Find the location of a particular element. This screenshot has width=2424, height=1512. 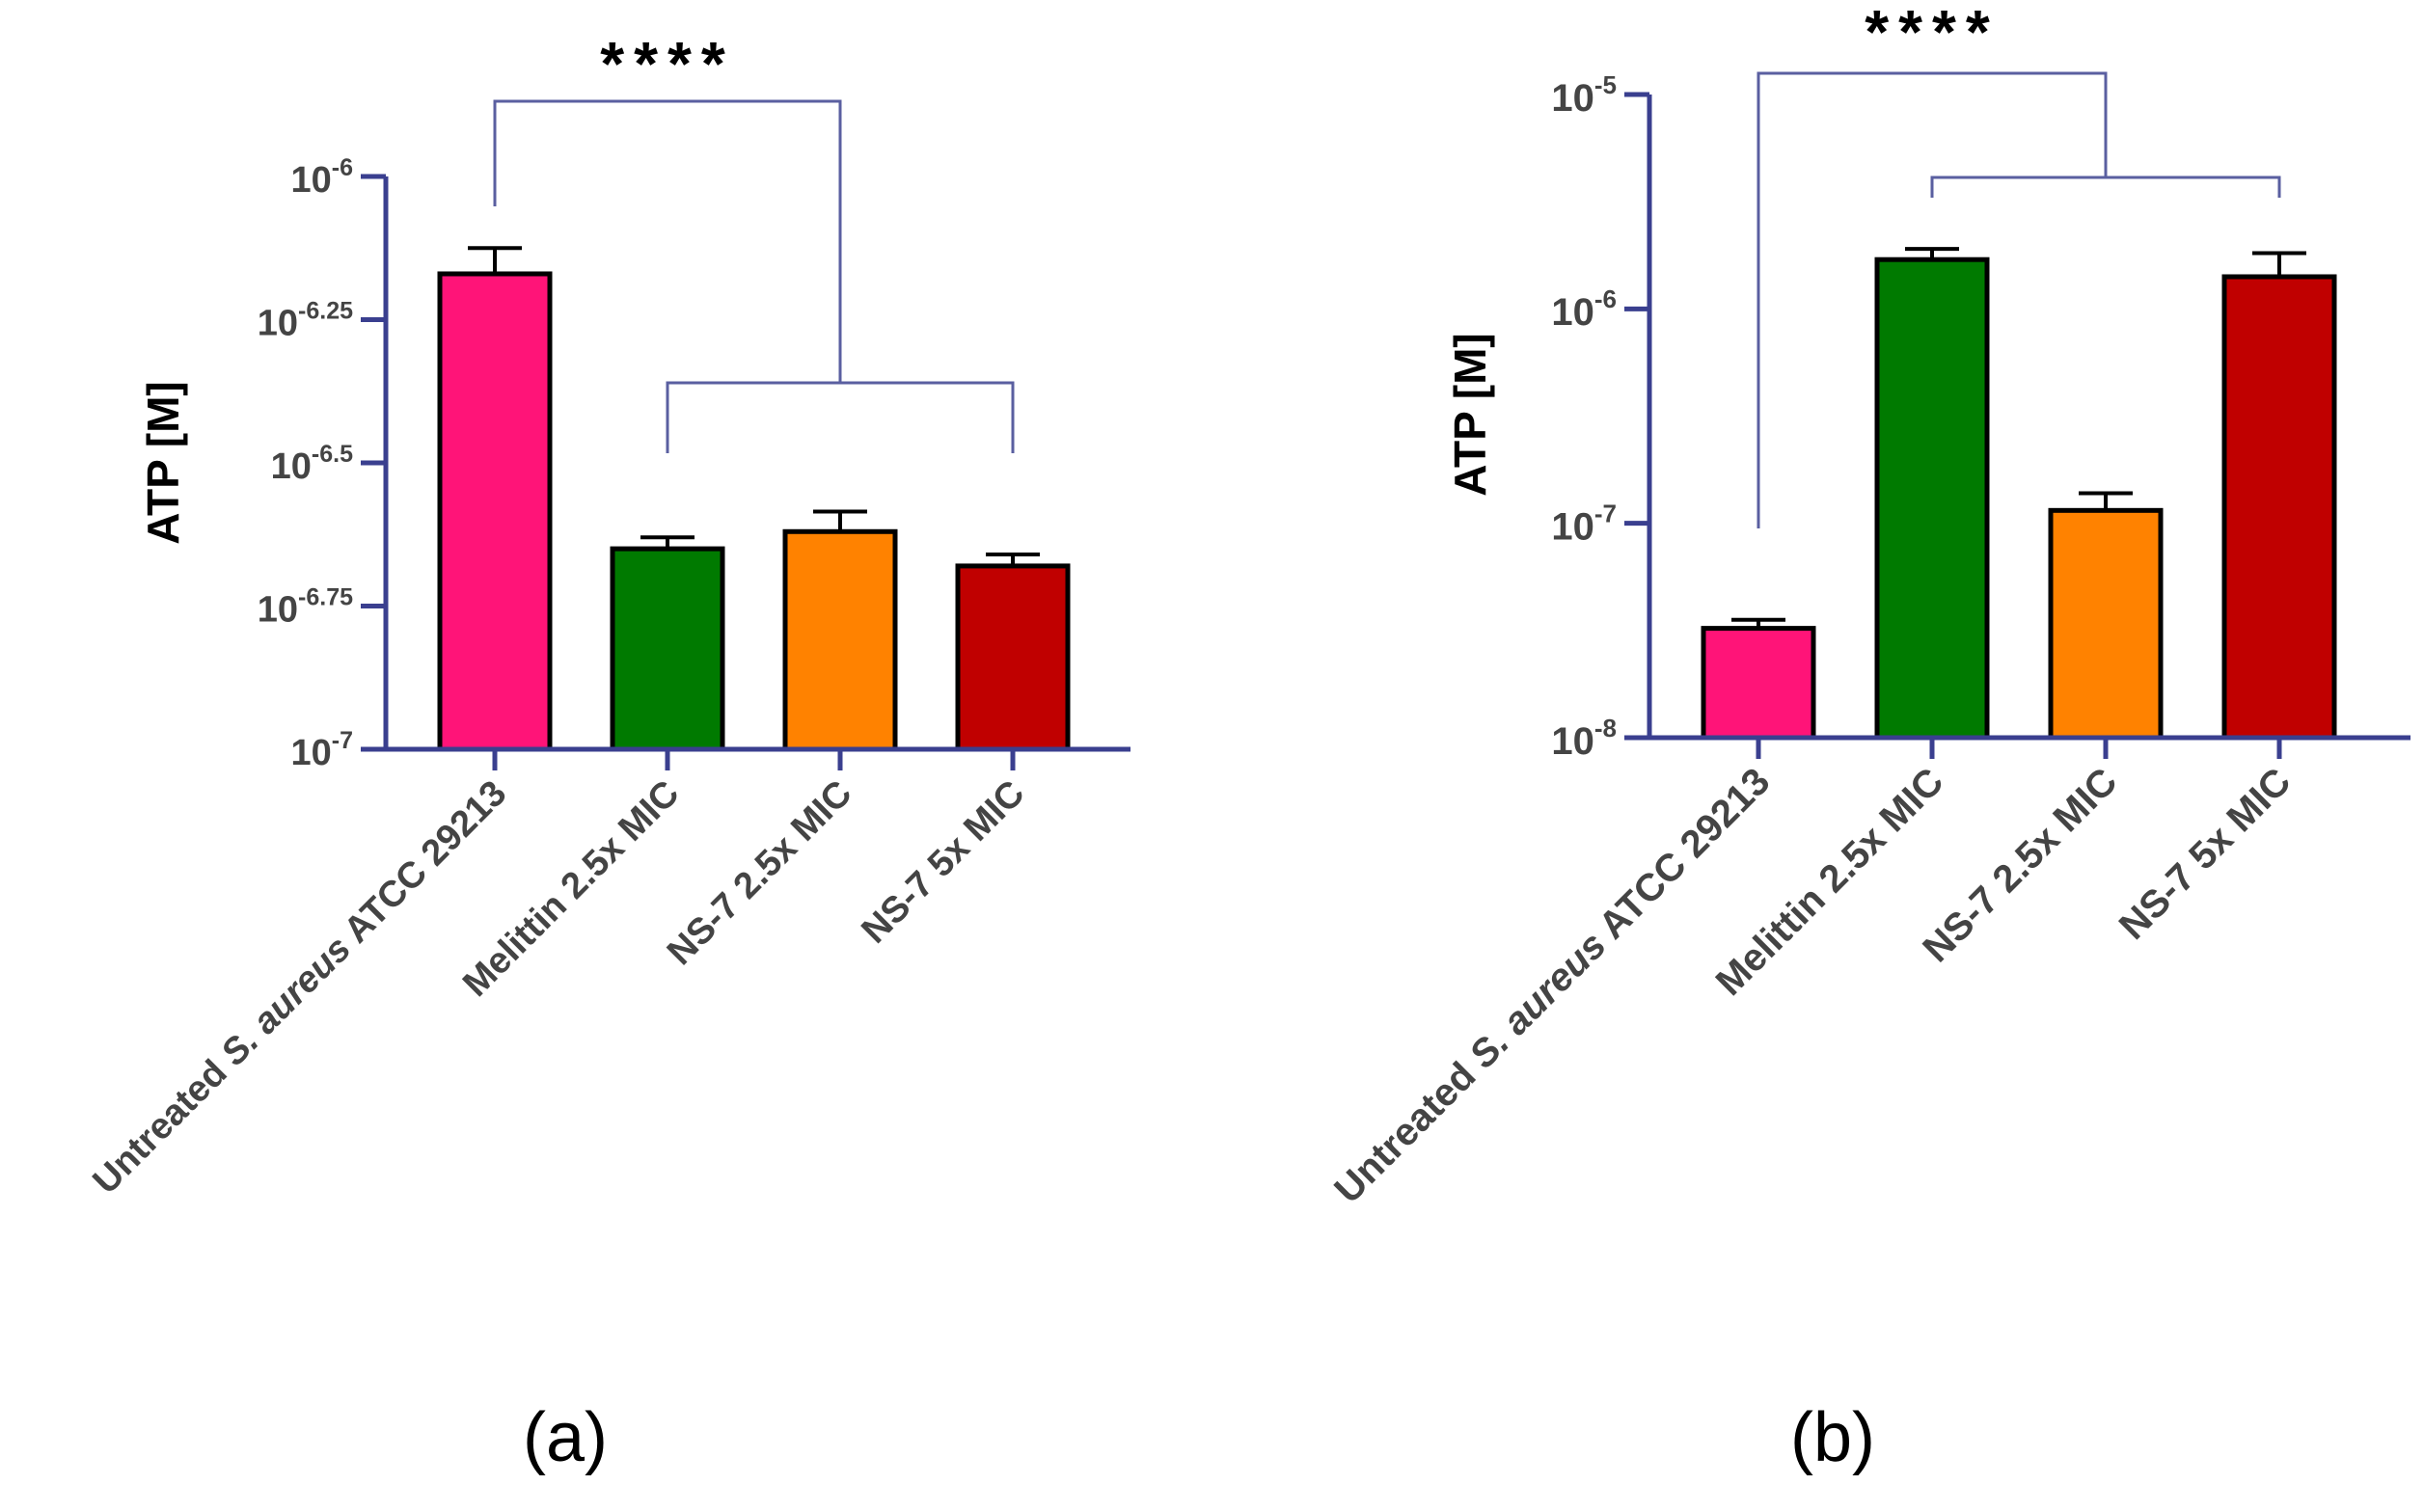

y-tick-label: 10⁻⁸ is located at coordinates (1584, 738).